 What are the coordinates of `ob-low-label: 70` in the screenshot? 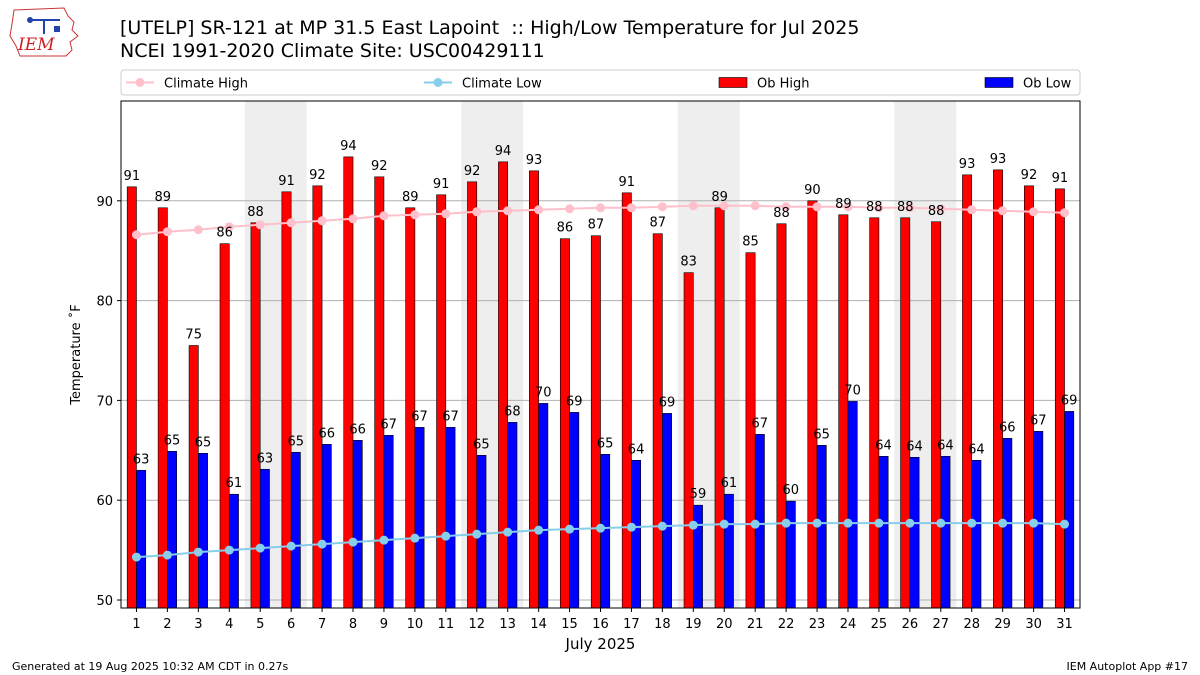 It's located at (543, 392).